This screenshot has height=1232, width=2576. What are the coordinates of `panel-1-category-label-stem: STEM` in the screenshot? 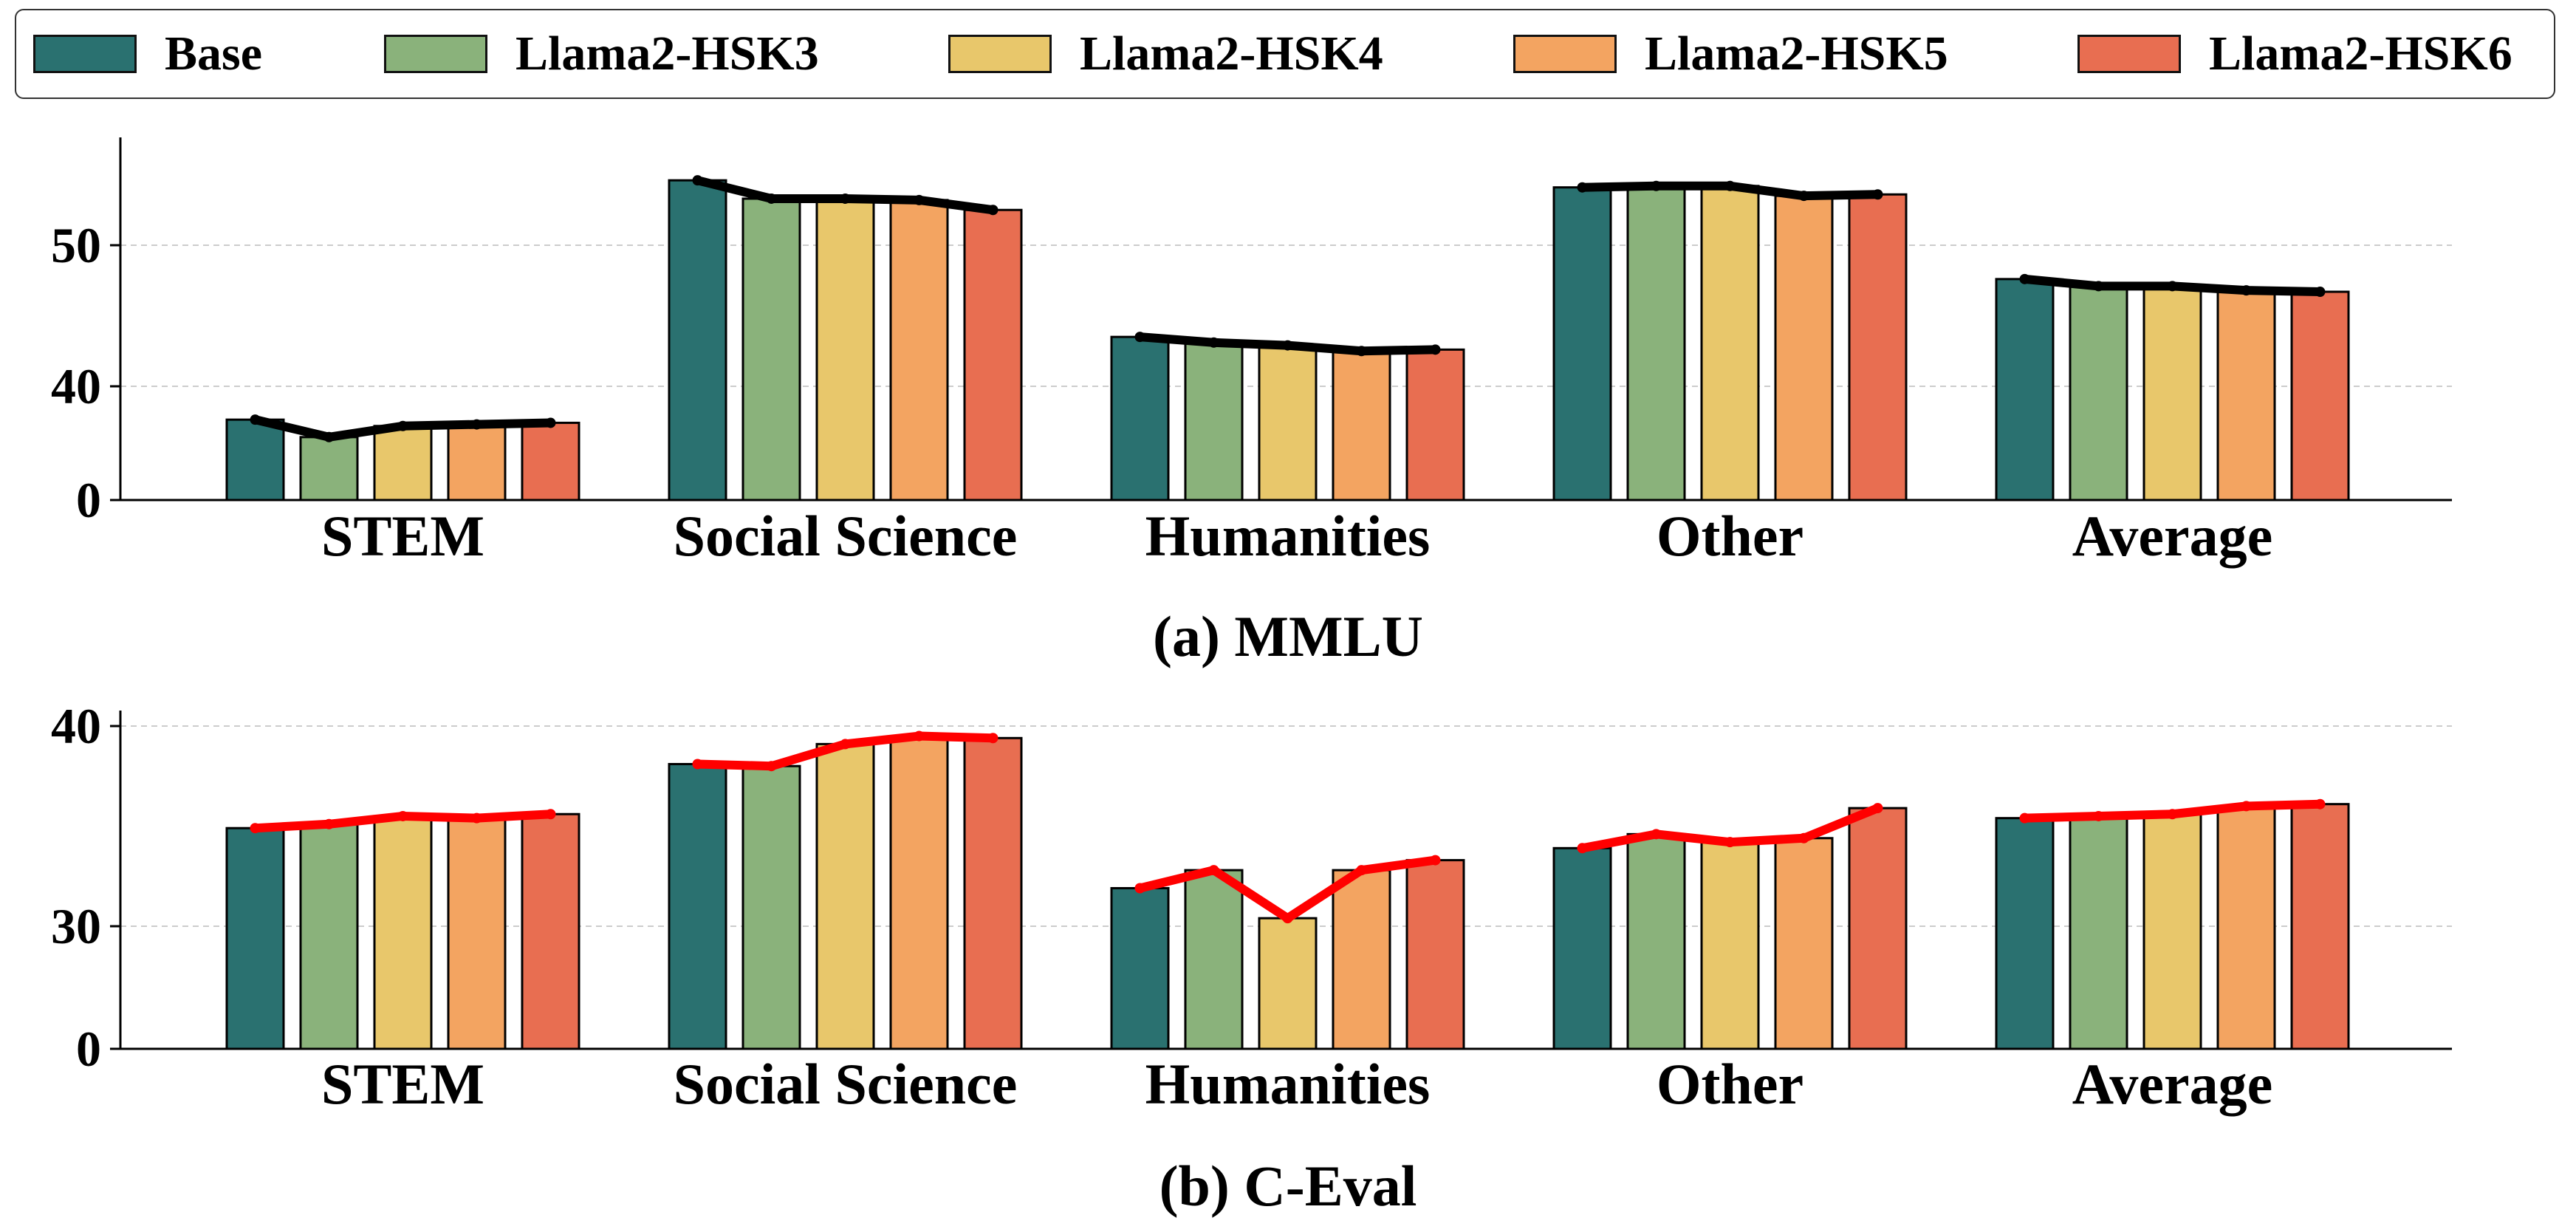 It's located at (402, 536).